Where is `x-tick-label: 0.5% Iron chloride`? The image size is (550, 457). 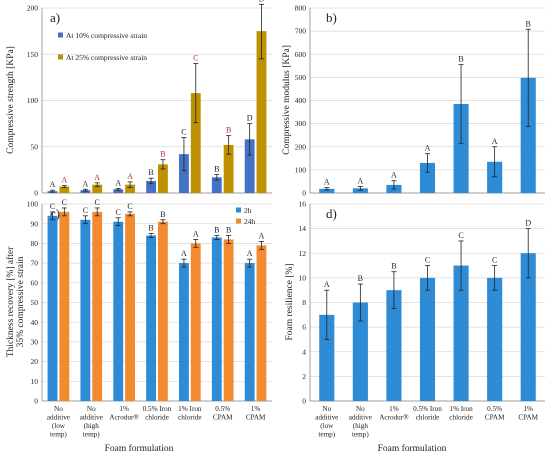
x-tick-label: 0.5% Iron chloride is located at coordinates (157, 413).